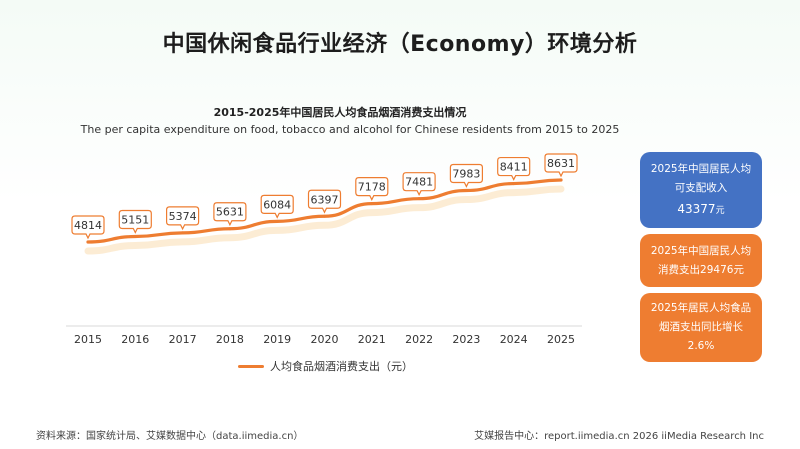 The width and height of the screenshot is (800, 449). I want to click on data-label-text: 7481, so click(419, 182).